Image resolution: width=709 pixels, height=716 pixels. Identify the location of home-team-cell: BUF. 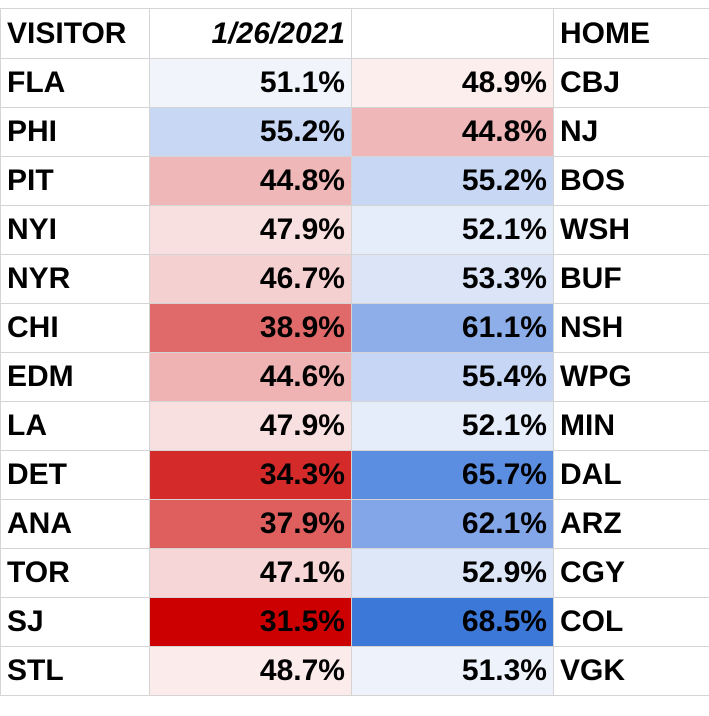
(631, 279).